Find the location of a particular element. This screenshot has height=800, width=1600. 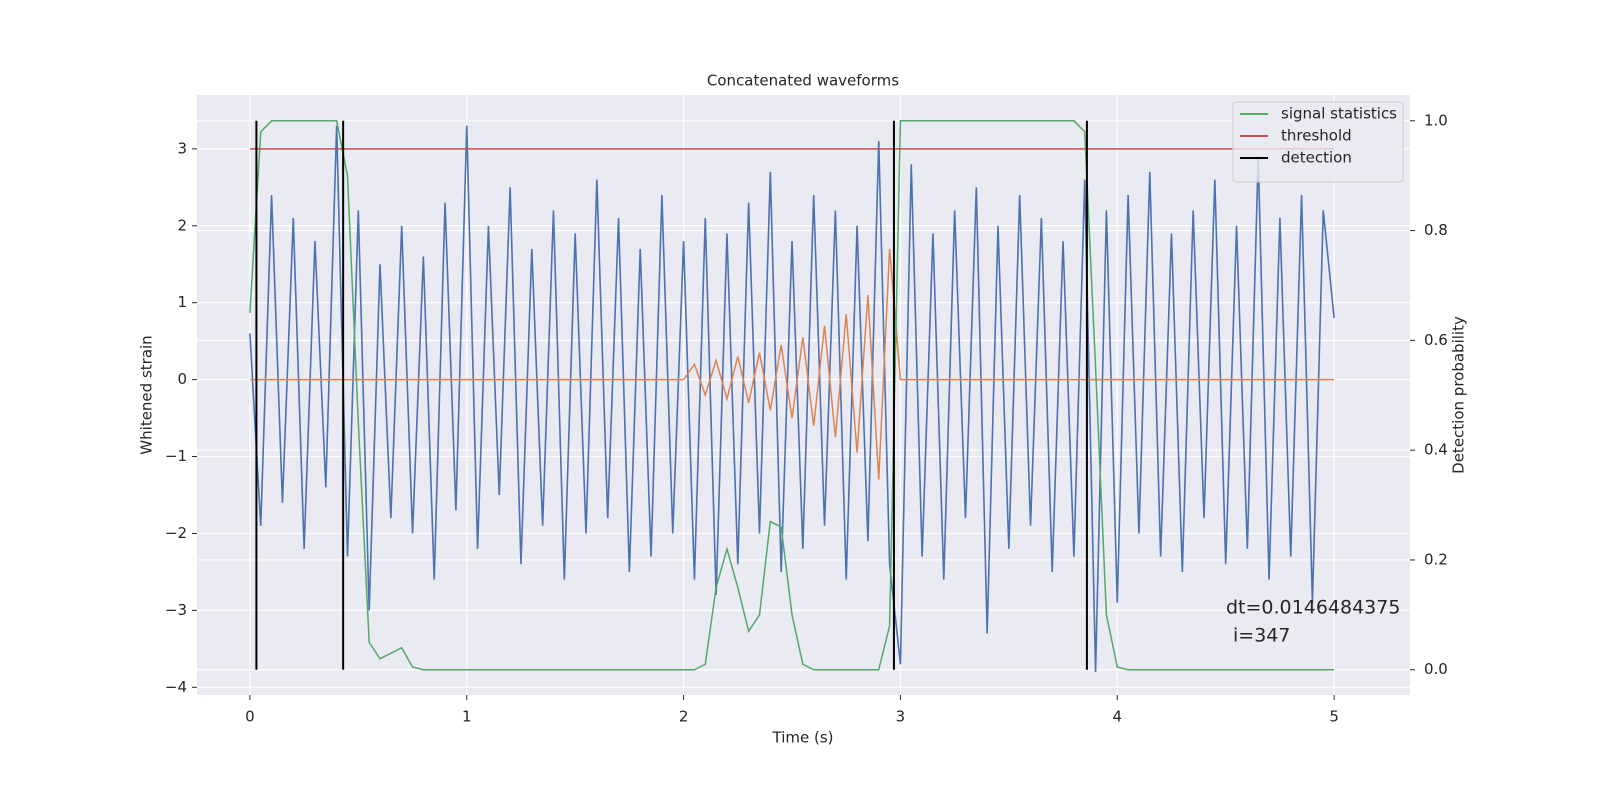

y2-tick-label: 1.0 is located at coordinates (1436, 120).